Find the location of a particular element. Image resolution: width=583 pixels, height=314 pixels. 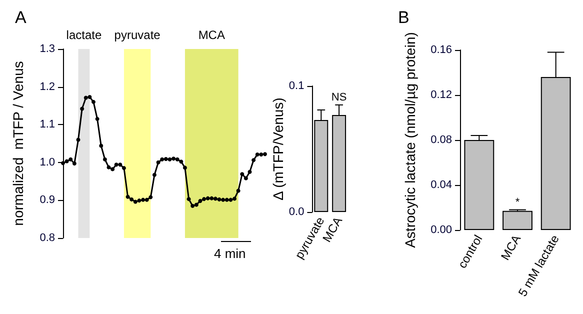

y-tick-label: 0.8 is located at coordinates (47, 238).